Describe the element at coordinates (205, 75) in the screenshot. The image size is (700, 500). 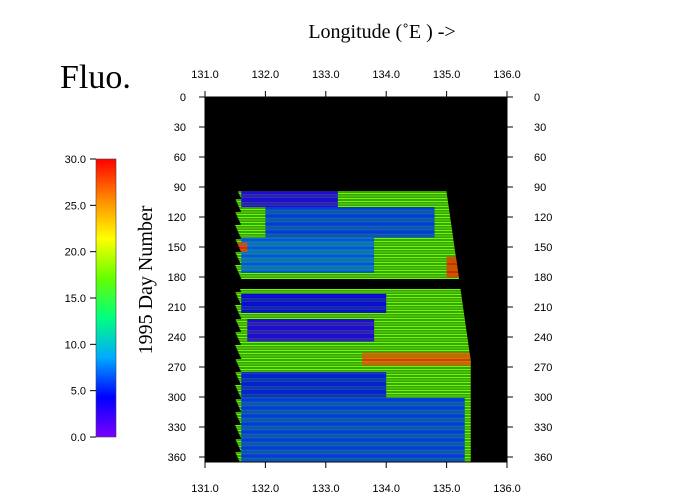
I see `x-tick-label-top: 131.0` at that location.